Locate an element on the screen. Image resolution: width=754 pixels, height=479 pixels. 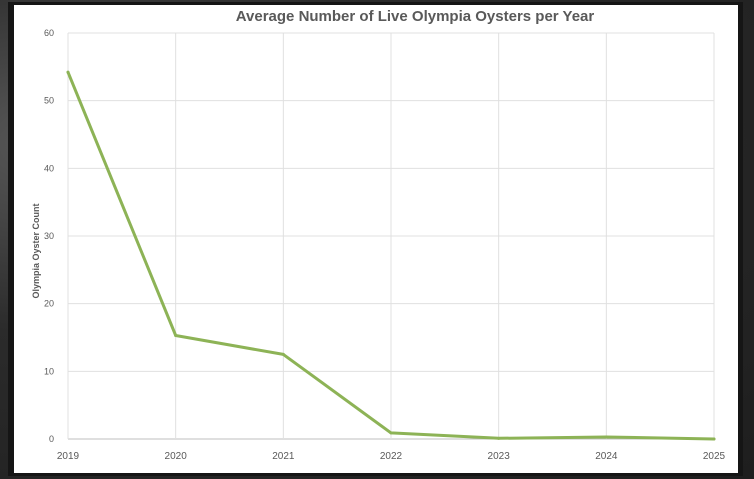
x-tick-label: 2020 is located at coordinates (176, 456).